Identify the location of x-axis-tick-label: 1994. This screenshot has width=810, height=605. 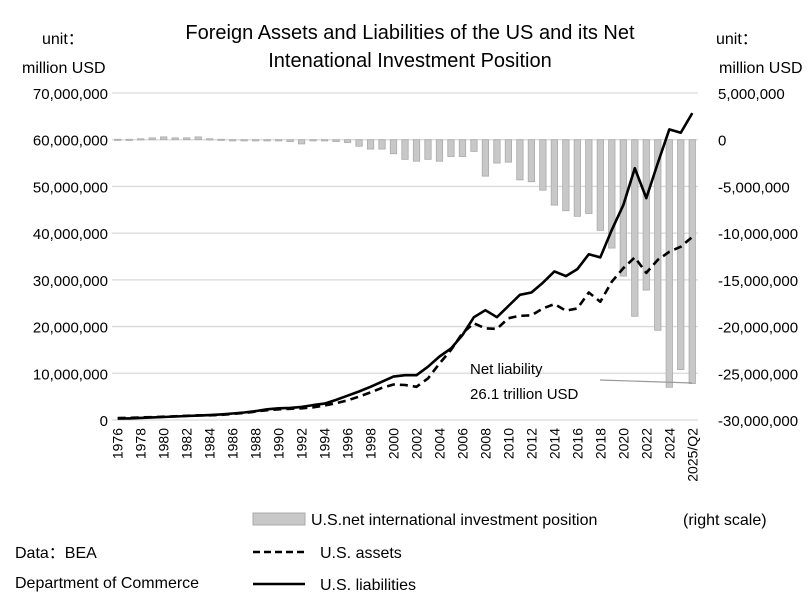
(325, 443).